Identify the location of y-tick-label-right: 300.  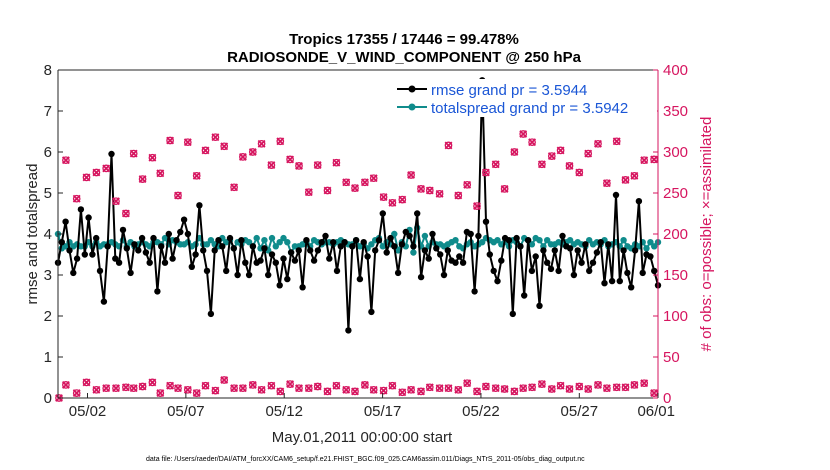
(675, 152).